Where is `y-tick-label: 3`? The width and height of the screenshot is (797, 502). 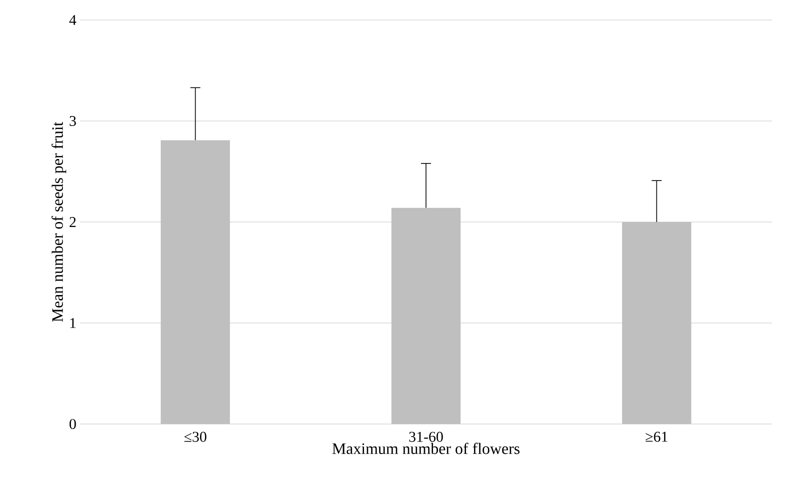
y-tick-label: 3 is located at coordinates (73, 121).